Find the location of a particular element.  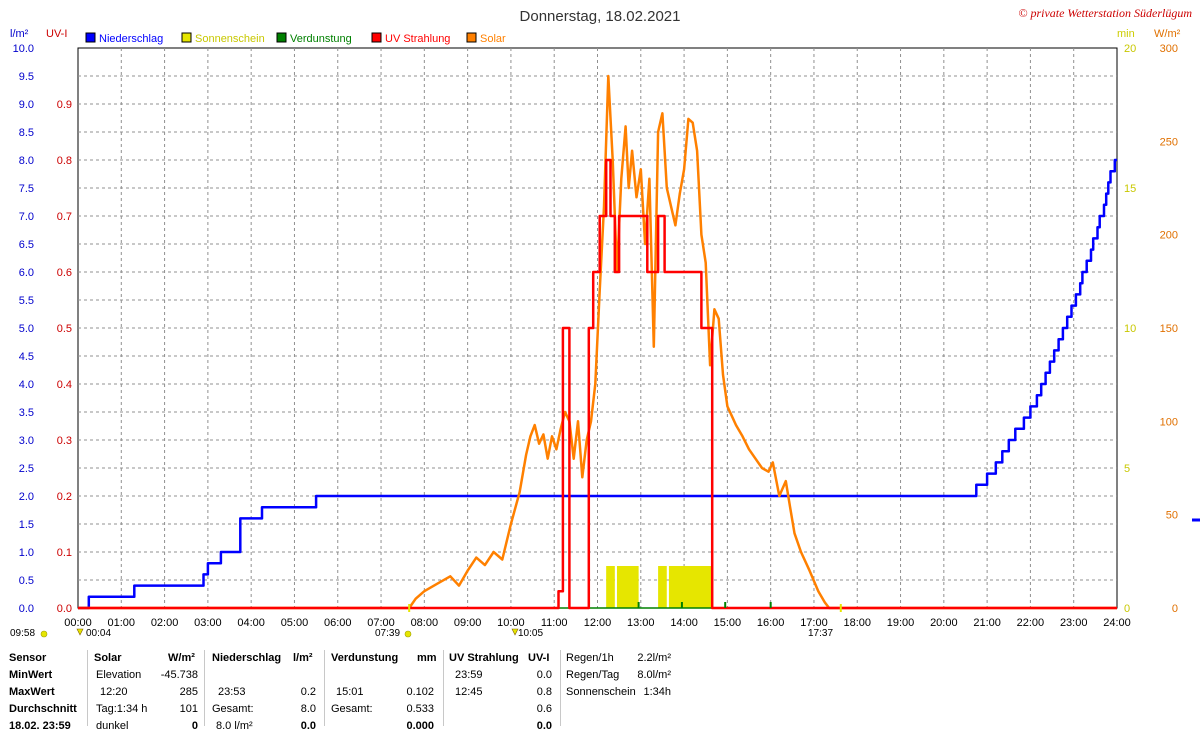

evap-current-value: 0.000 is located at coordinates (420, 726).